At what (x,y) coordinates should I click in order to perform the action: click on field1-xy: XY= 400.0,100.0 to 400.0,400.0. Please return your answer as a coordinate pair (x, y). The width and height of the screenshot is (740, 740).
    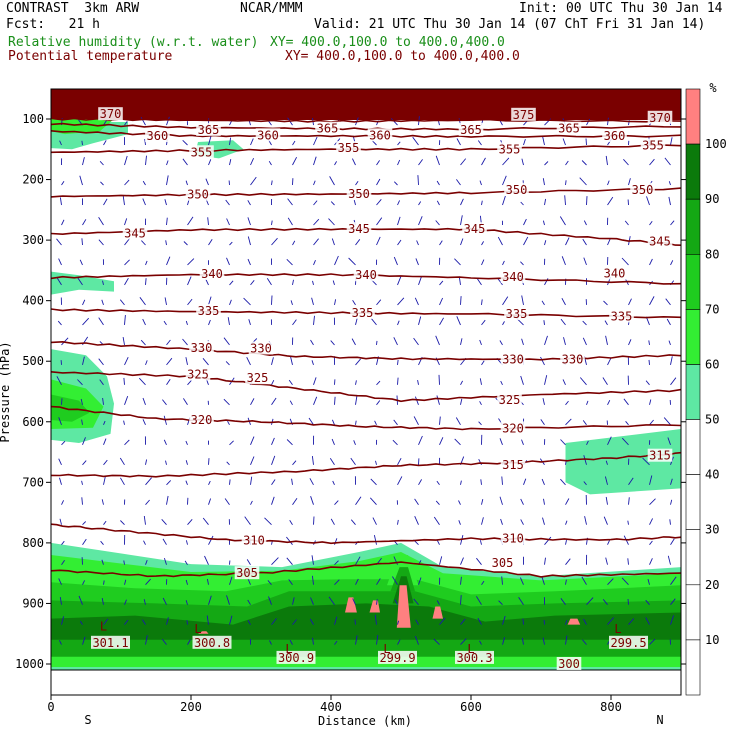
    Looking at the image, I should click on (387, 42).